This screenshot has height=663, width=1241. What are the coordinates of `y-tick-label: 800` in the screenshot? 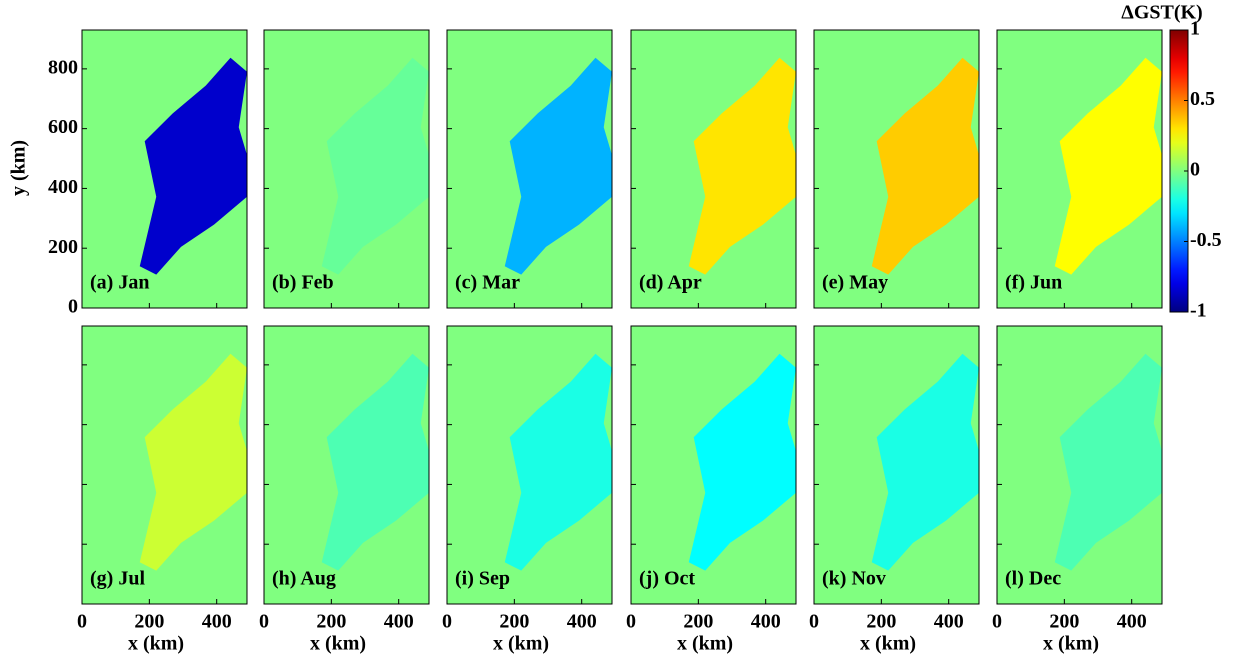 It's located at (63, 67).